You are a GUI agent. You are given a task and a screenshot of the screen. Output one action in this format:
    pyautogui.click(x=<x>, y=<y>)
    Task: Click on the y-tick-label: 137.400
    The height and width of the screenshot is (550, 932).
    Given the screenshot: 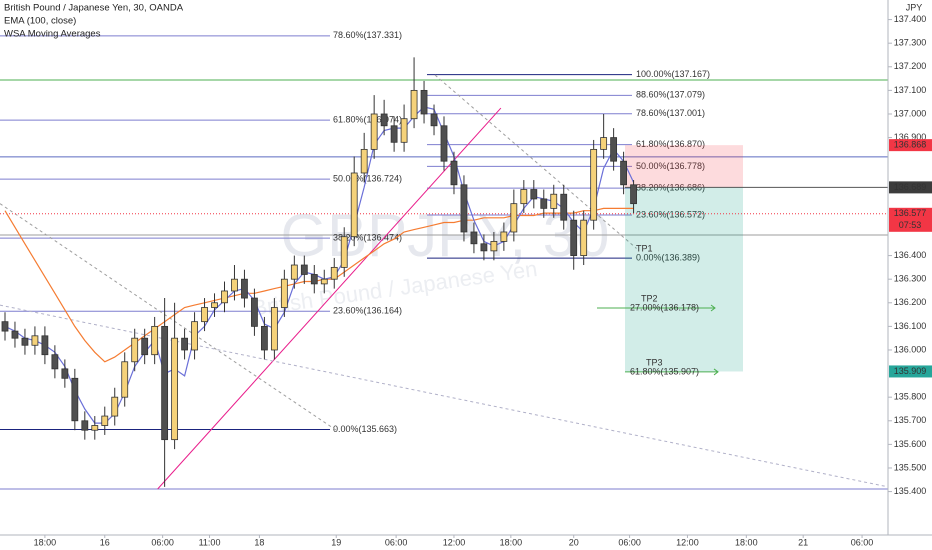 What is the action you would take?
    pyautogui.click(x=910, y=19)
    